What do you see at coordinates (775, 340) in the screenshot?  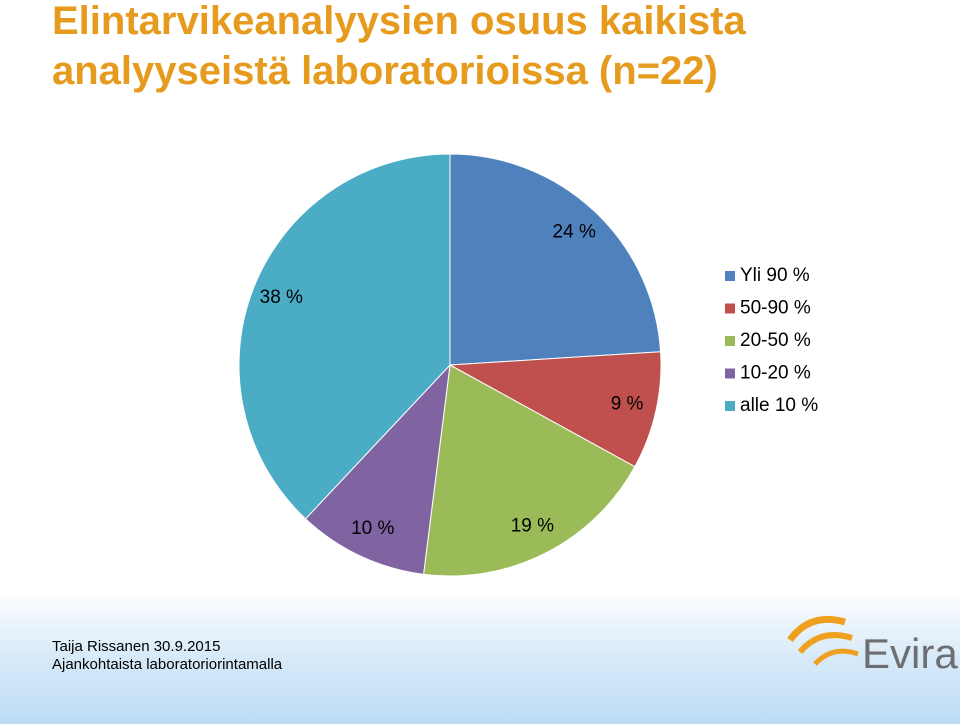 I see `legend-label: 20-50 %` at bounding box center [775, 340].